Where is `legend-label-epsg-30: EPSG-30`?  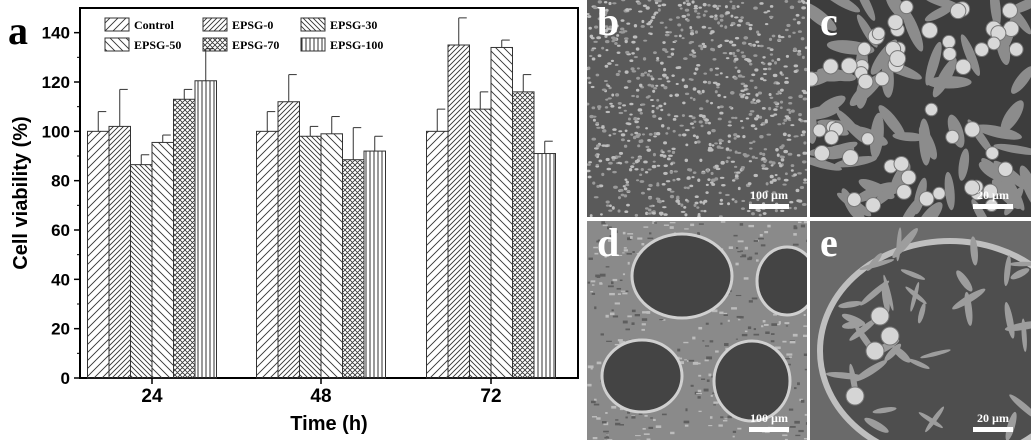
legend-label-epsg-30: EPSG-30 is located at coordinates (353, 25).